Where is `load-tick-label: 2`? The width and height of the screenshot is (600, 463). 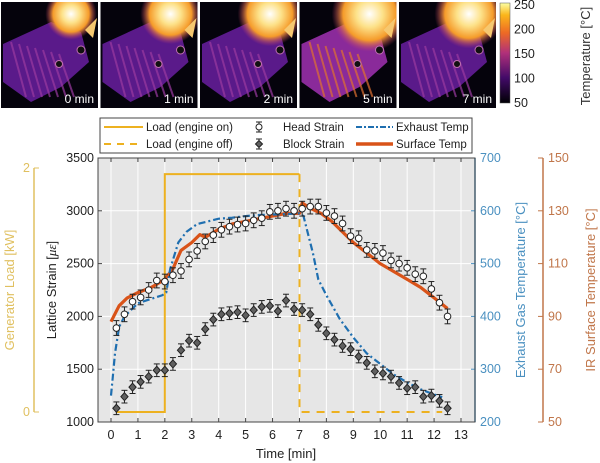 load-tick-label: 2 is located at coordinates (26, 168).